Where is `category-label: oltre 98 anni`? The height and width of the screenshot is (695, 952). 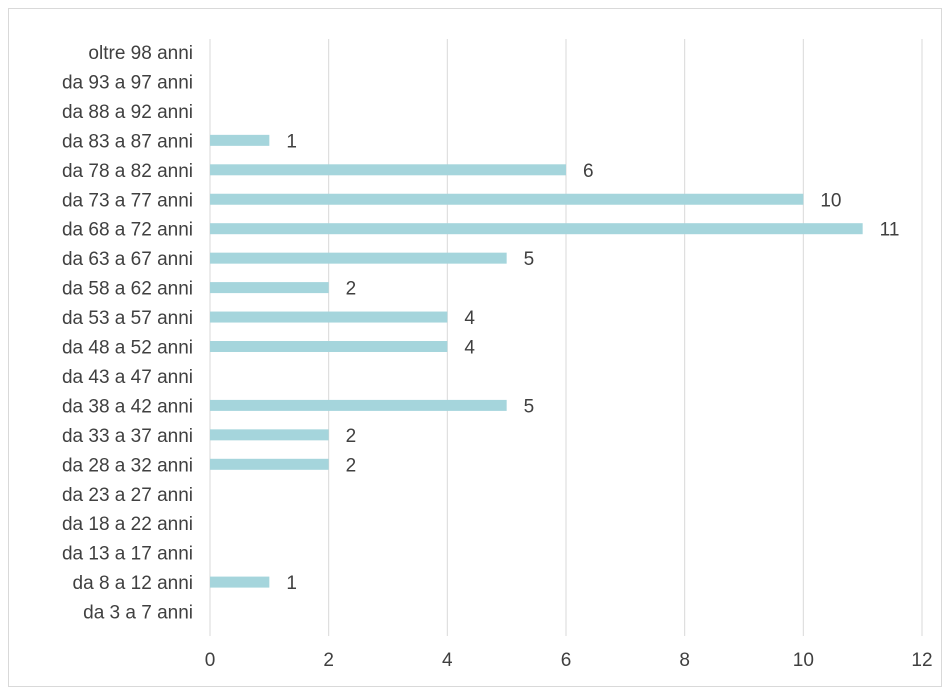
category-label: oltre 98 anni is located at coordinates (140, 53).